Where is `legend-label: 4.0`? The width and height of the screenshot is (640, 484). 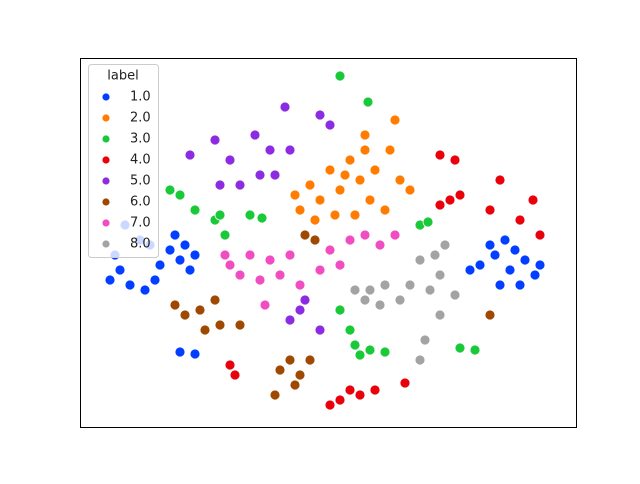 legend-label: 4.0 is located at coordinates (140, 160).